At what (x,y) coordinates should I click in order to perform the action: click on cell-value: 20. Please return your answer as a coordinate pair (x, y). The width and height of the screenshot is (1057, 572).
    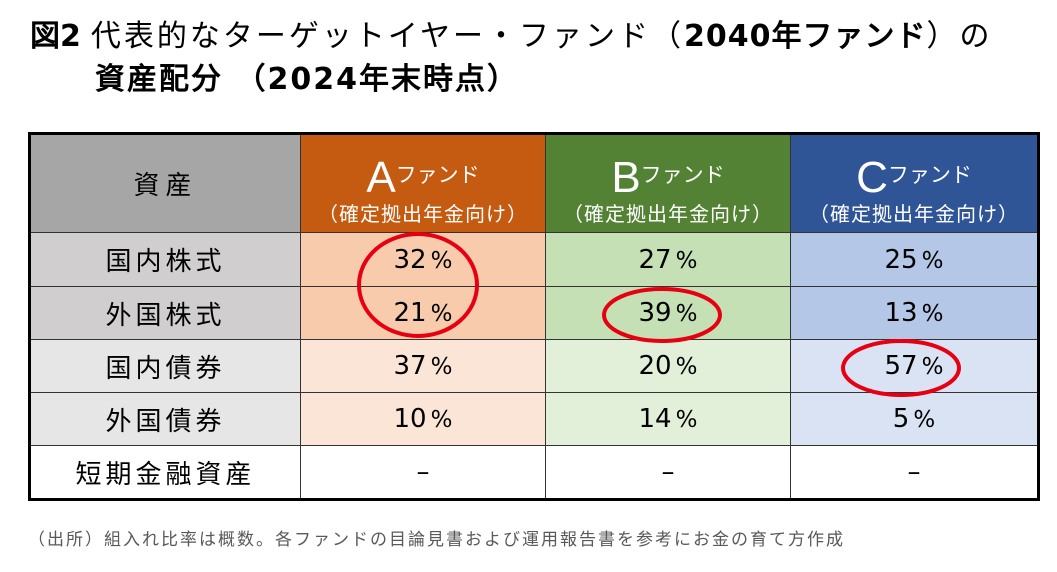
    Looking at the image, I should click on (655, 366).